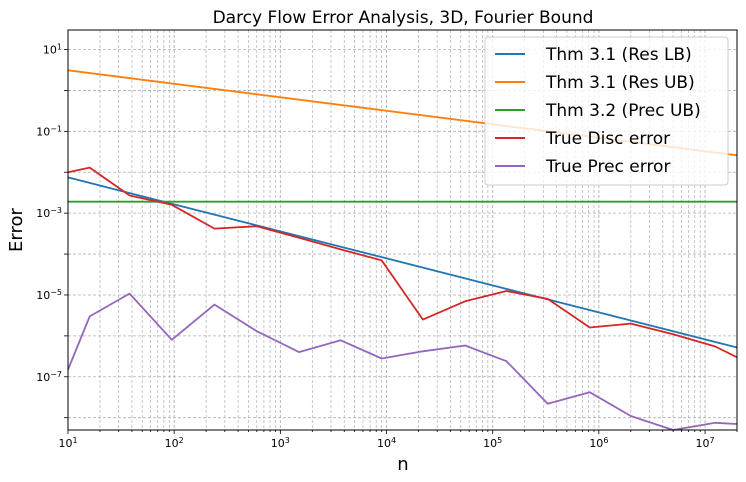 The width and height of the screenshot is (746, 482). I want to click on x-axis-label: n, so click(402, 464).